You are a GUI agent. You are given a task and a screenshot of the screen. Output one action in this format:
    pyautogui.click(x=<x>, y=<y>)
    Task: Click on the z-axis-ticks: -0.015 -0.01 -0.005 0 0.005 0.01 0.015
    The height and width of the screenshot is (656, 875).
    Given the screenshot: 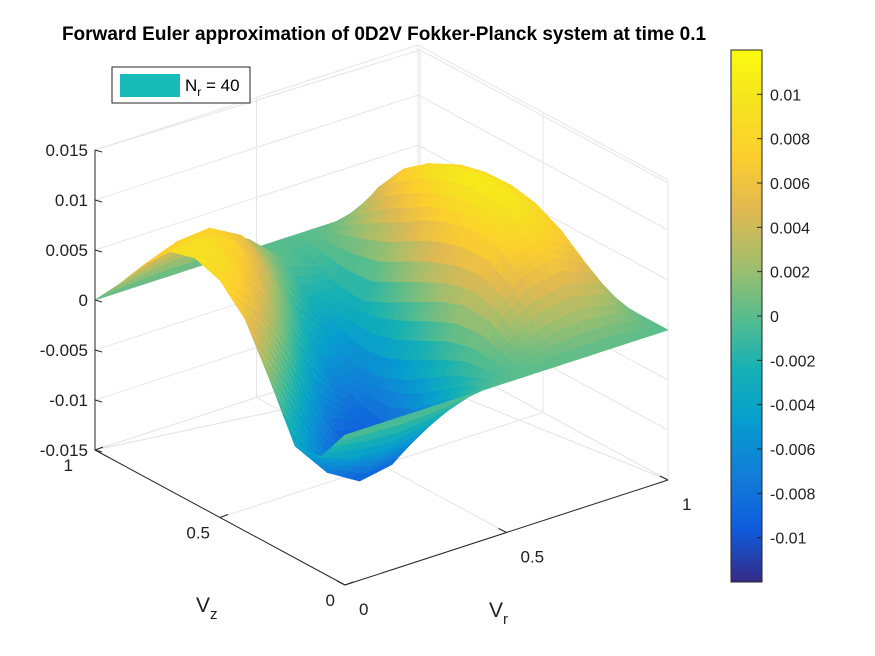 What is the action you would take?
    pyautogui.click(x=71, y=300)
    